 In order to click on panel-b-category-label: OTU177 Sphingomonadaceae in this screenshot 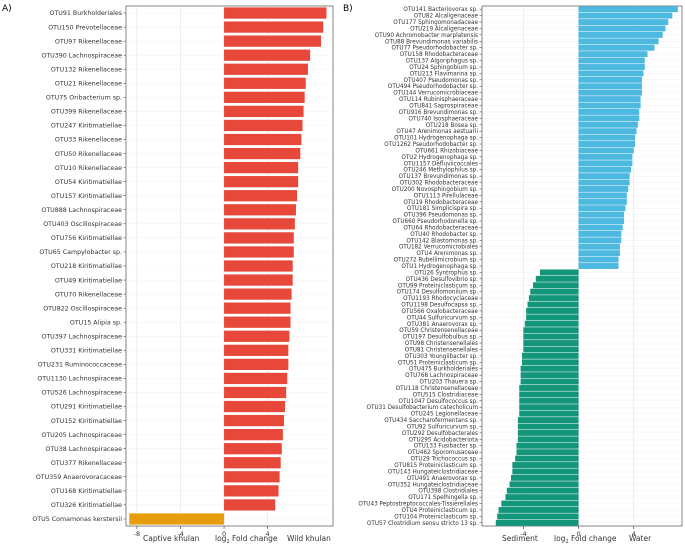, I will do `click(435, 23)`.